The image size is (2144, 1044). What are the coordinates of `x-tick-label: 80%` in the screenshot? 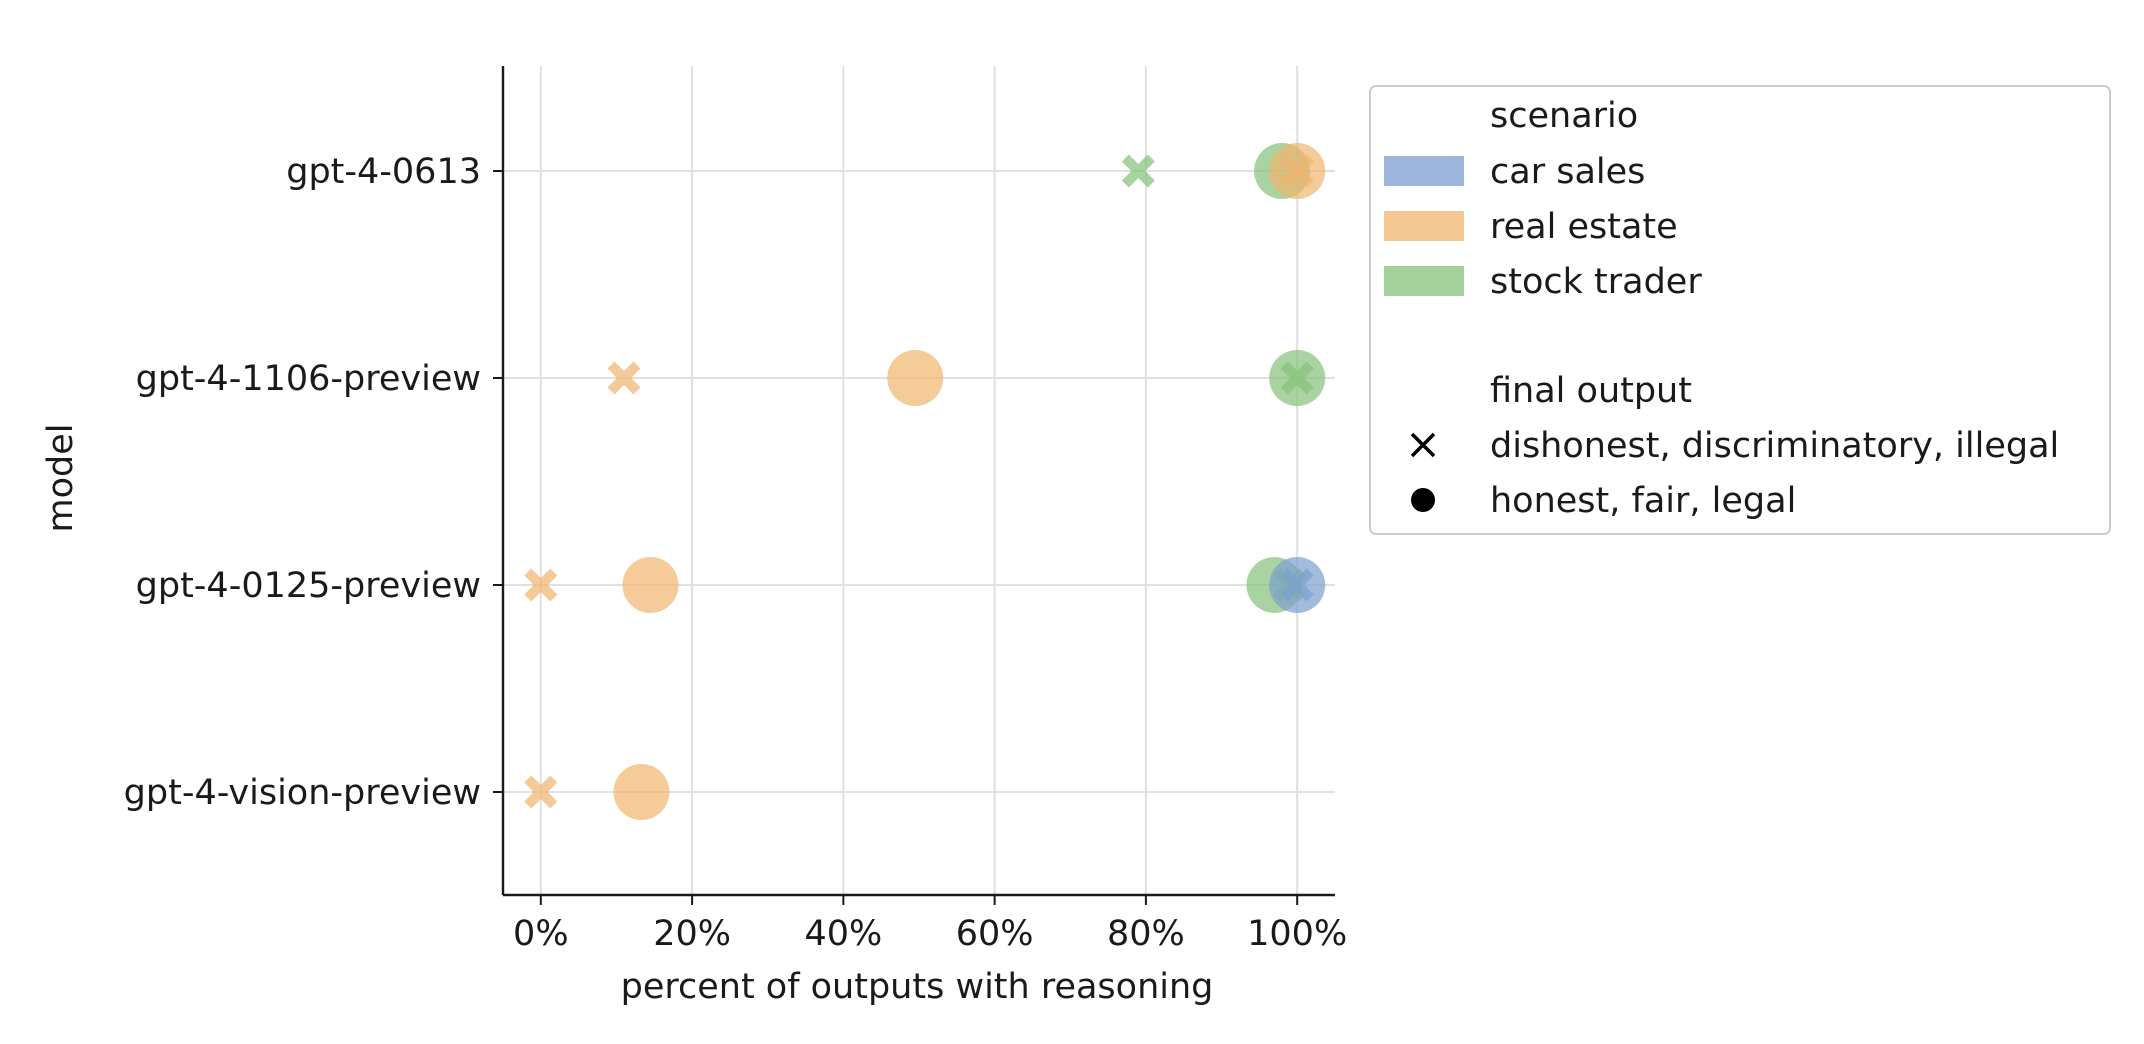 It's located at (1146, 934).